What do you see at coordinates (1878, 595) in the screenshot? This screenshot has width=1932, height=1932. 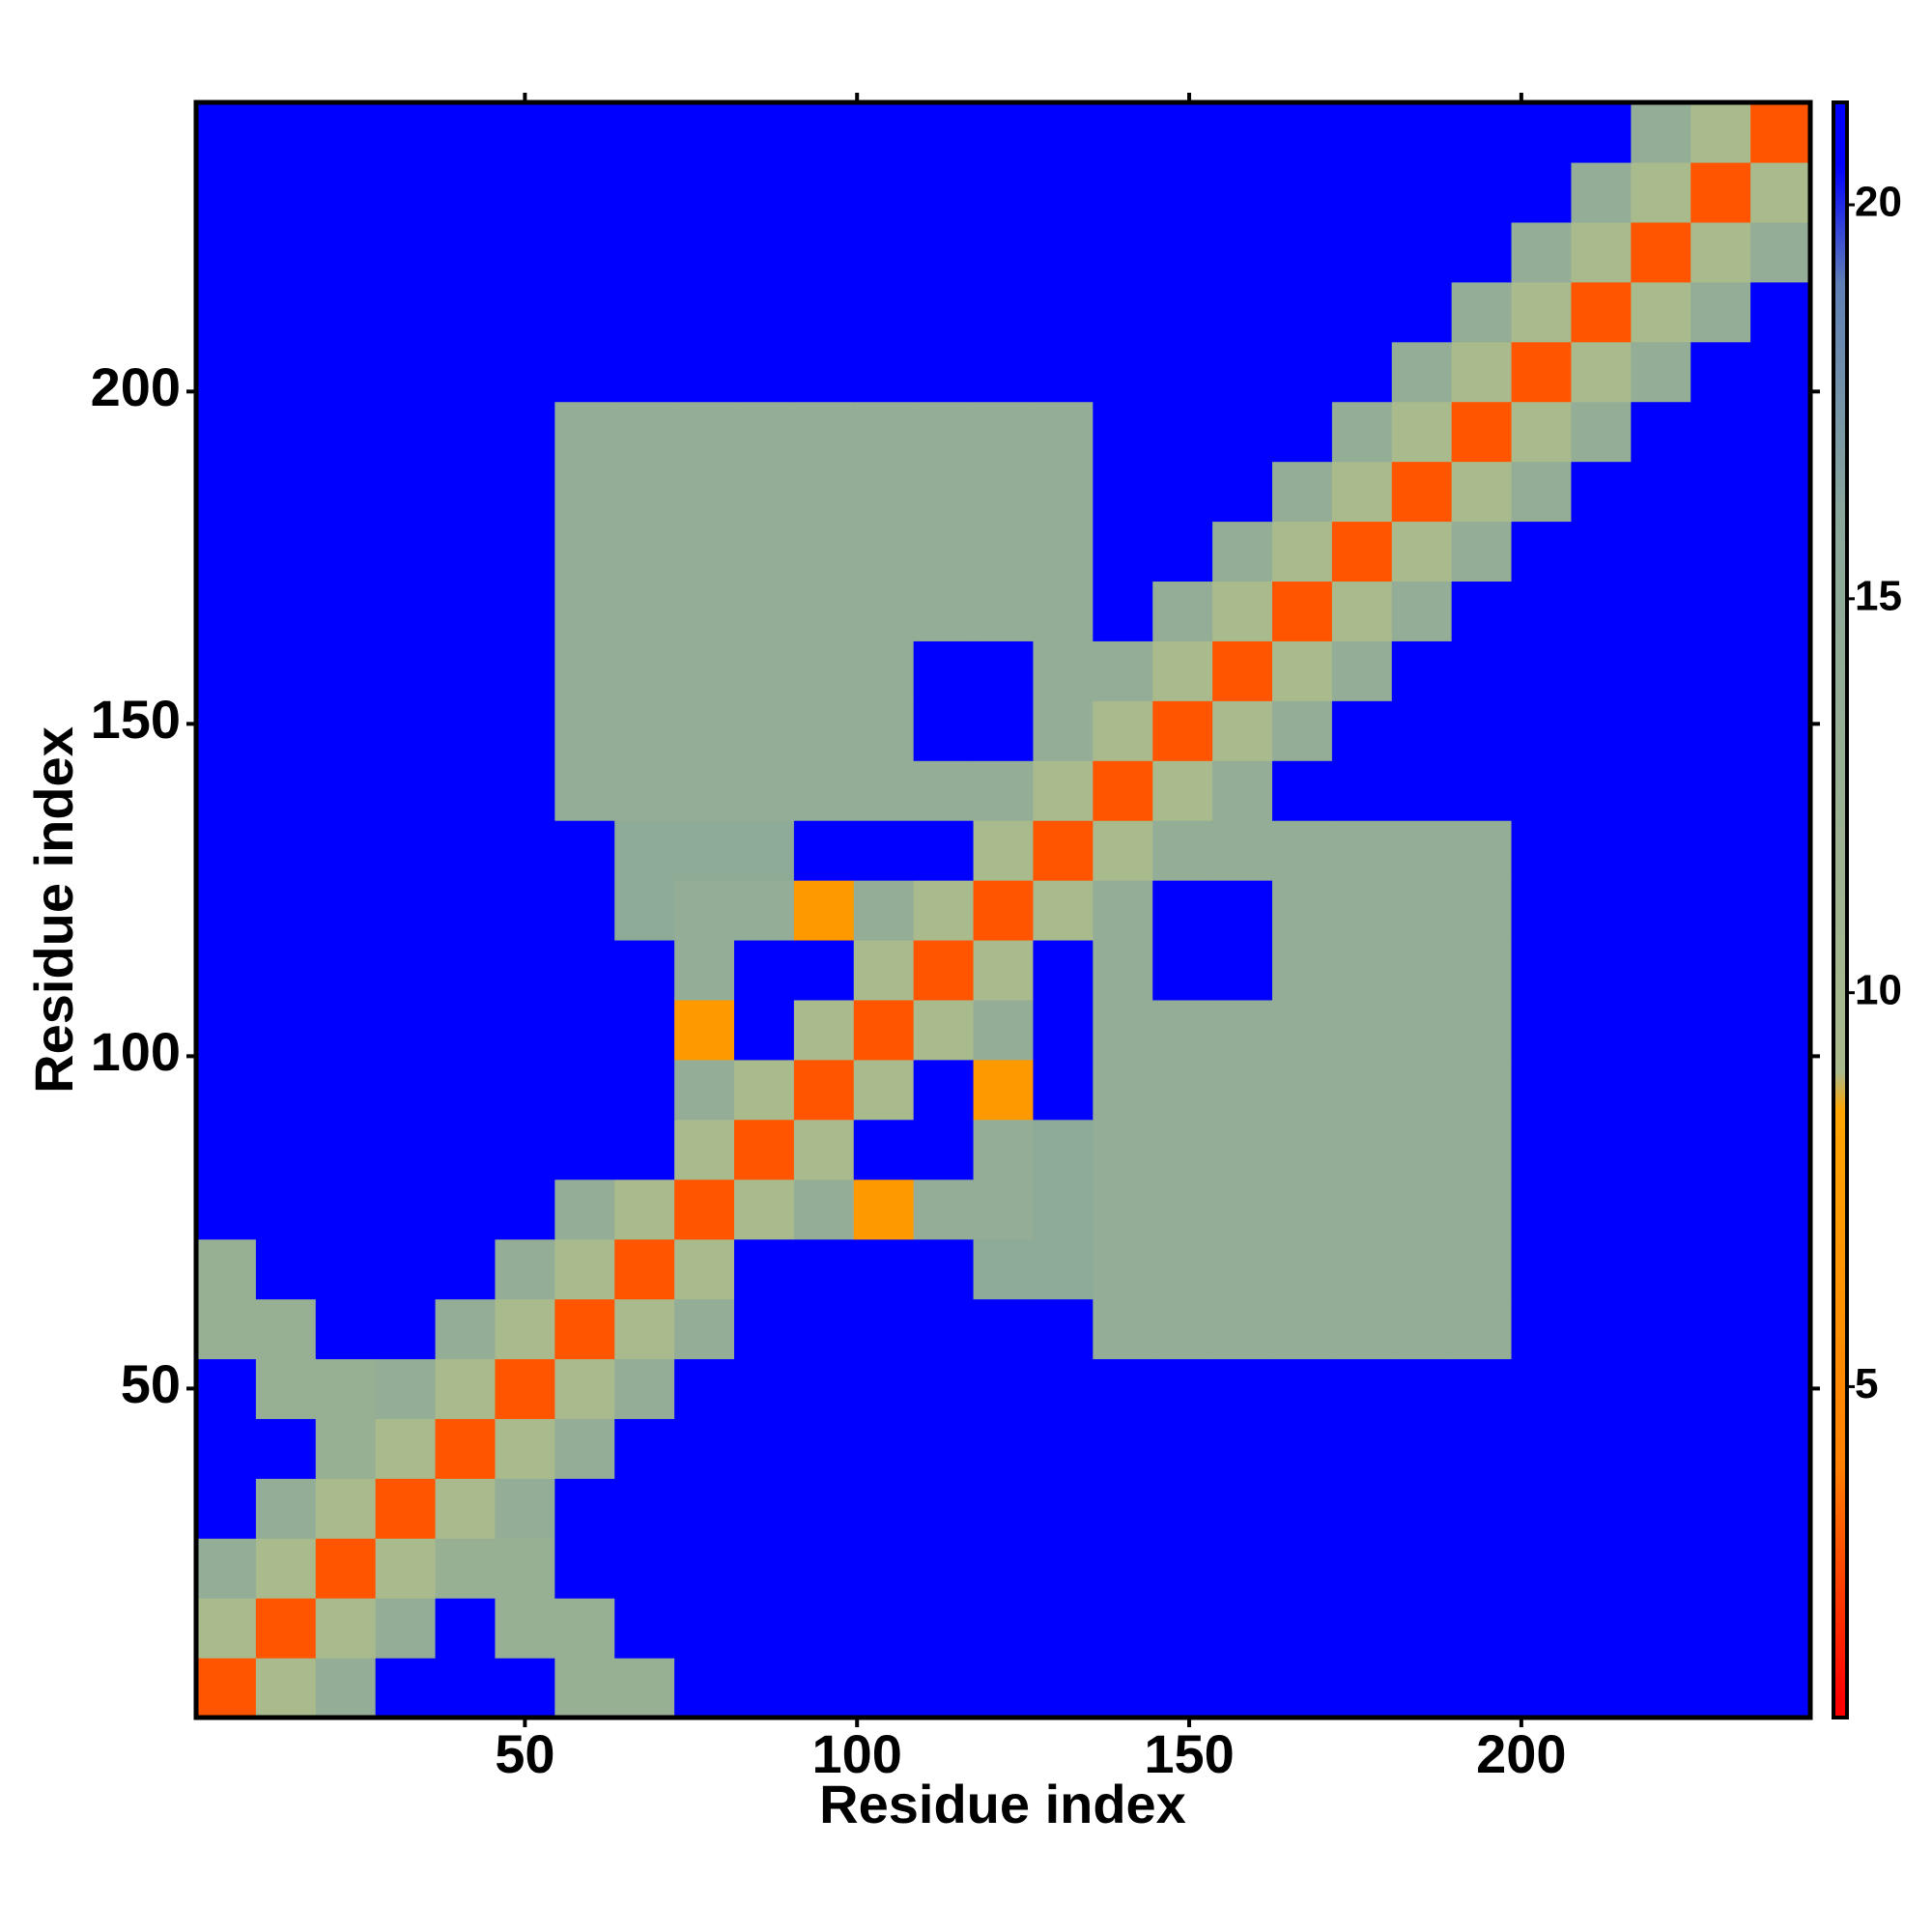 I see `colorbar-tick-label: 15` at bounding box center [1878, 595].